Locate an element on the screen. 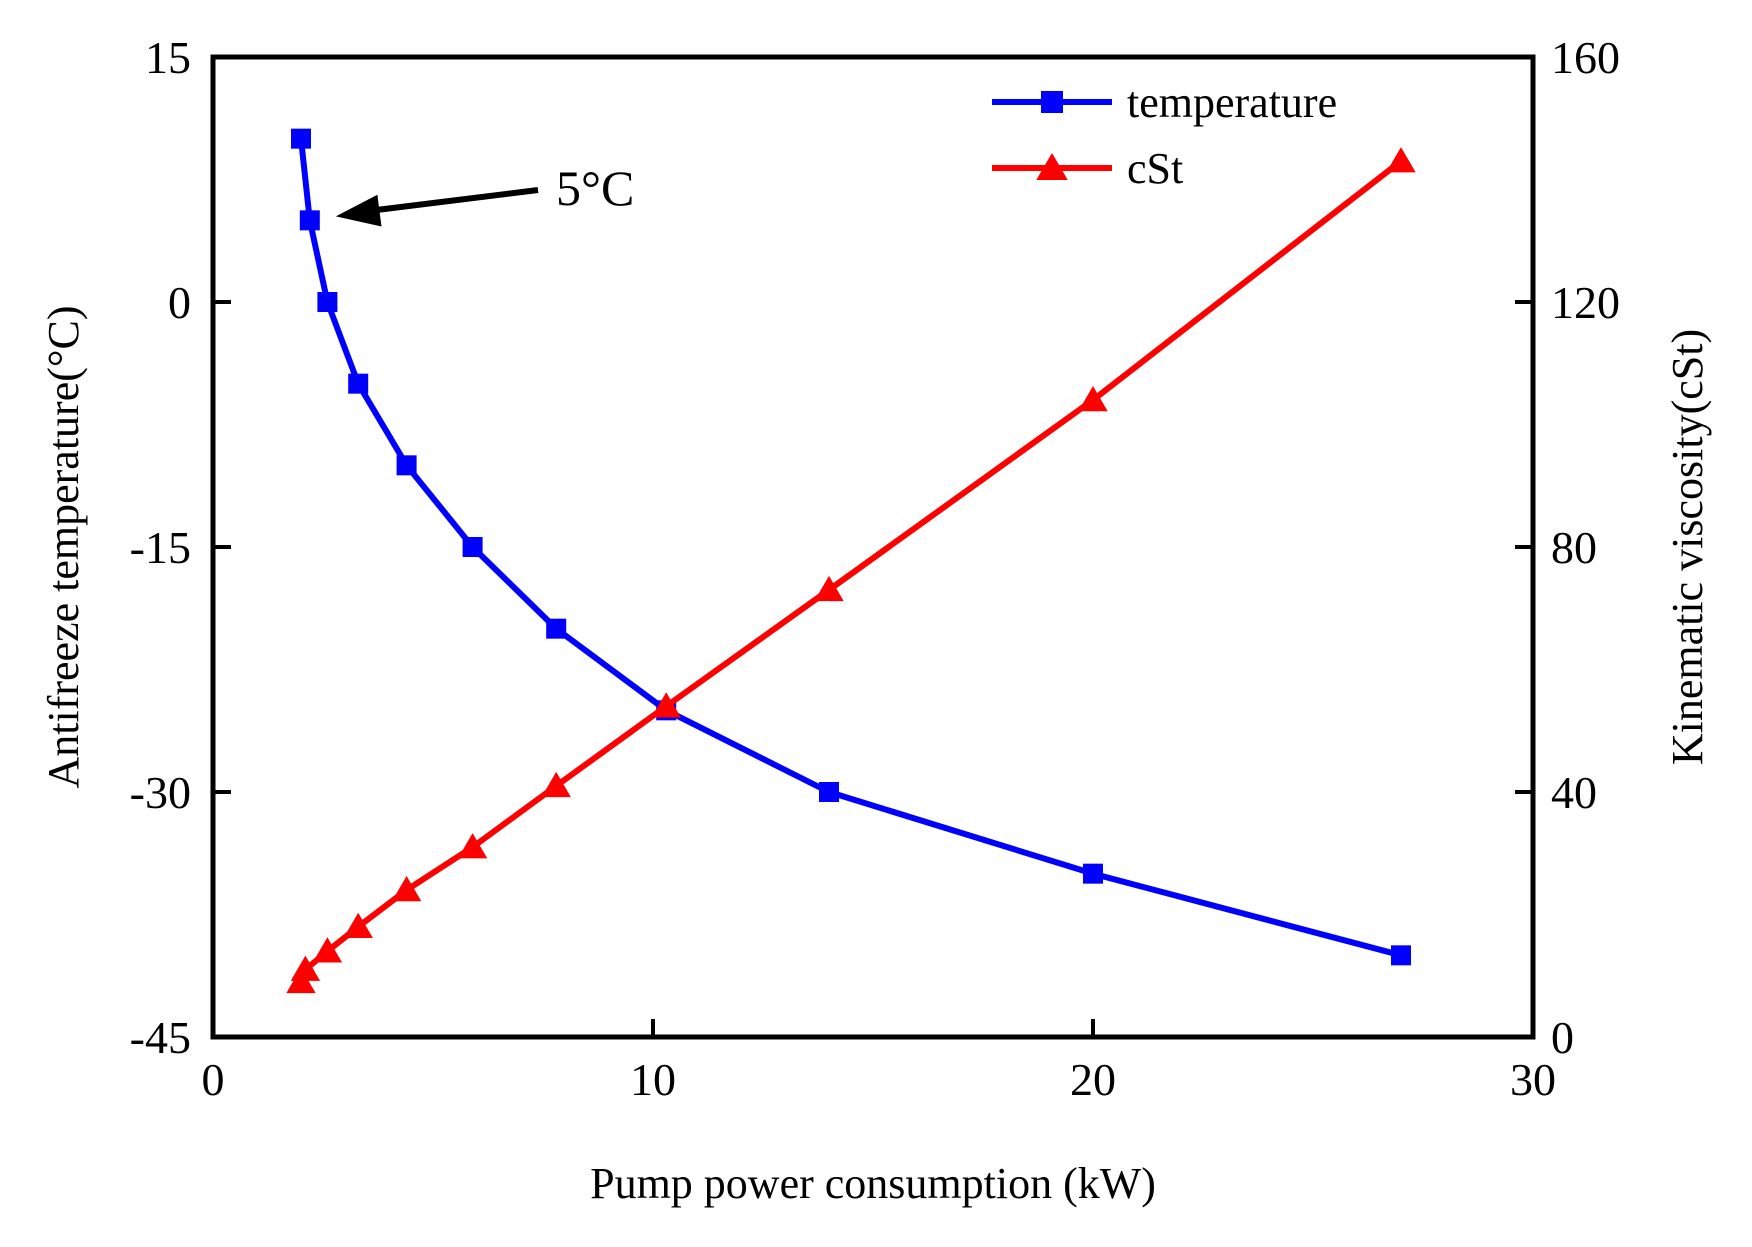 The height and width of the screenshot is (1247, 1752). y-axis-left-title: Antifreeze temperature(°C) is located at coordinates (63, 547).